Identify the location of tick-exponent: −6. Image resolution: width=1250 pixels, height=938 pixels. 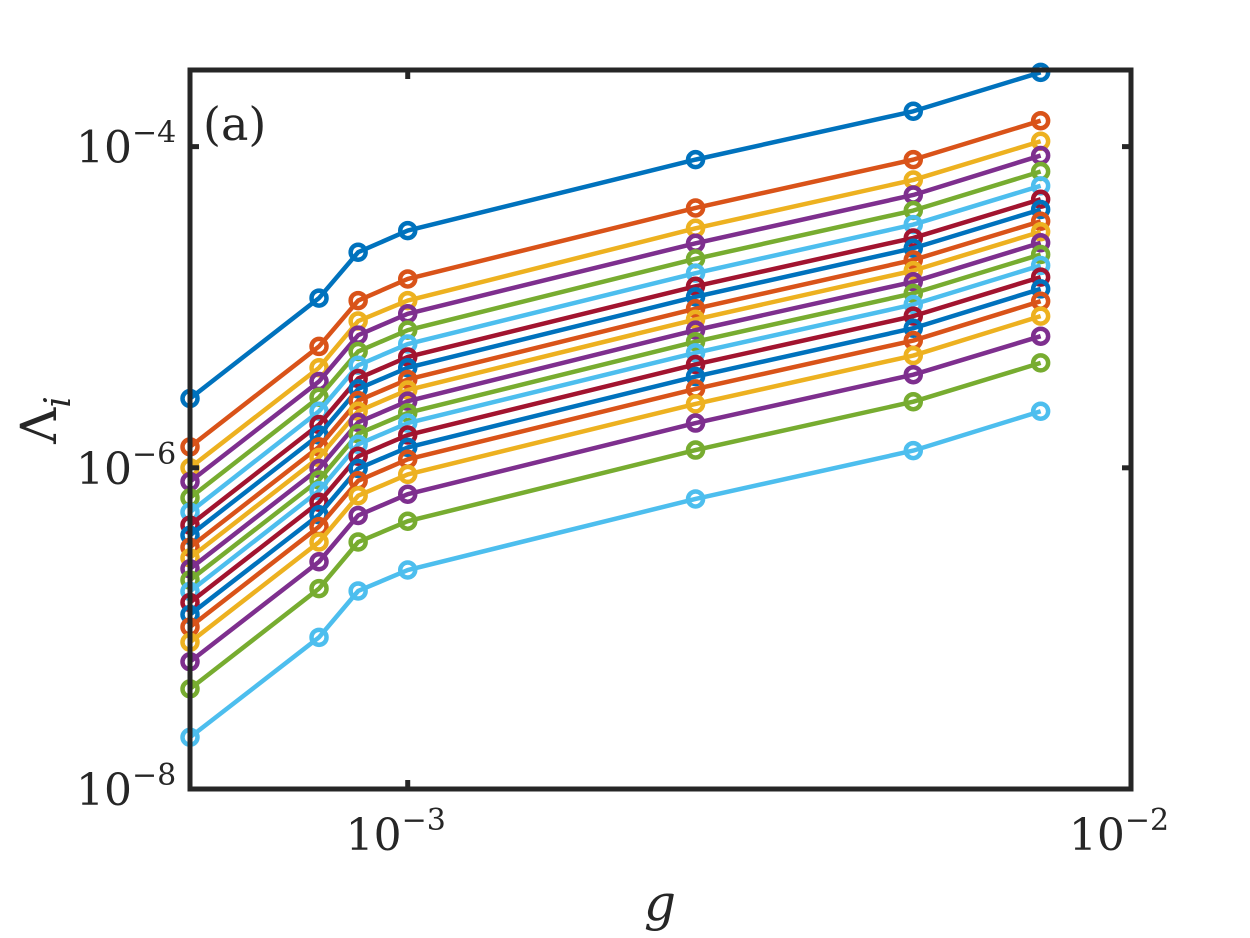
(154, 454).